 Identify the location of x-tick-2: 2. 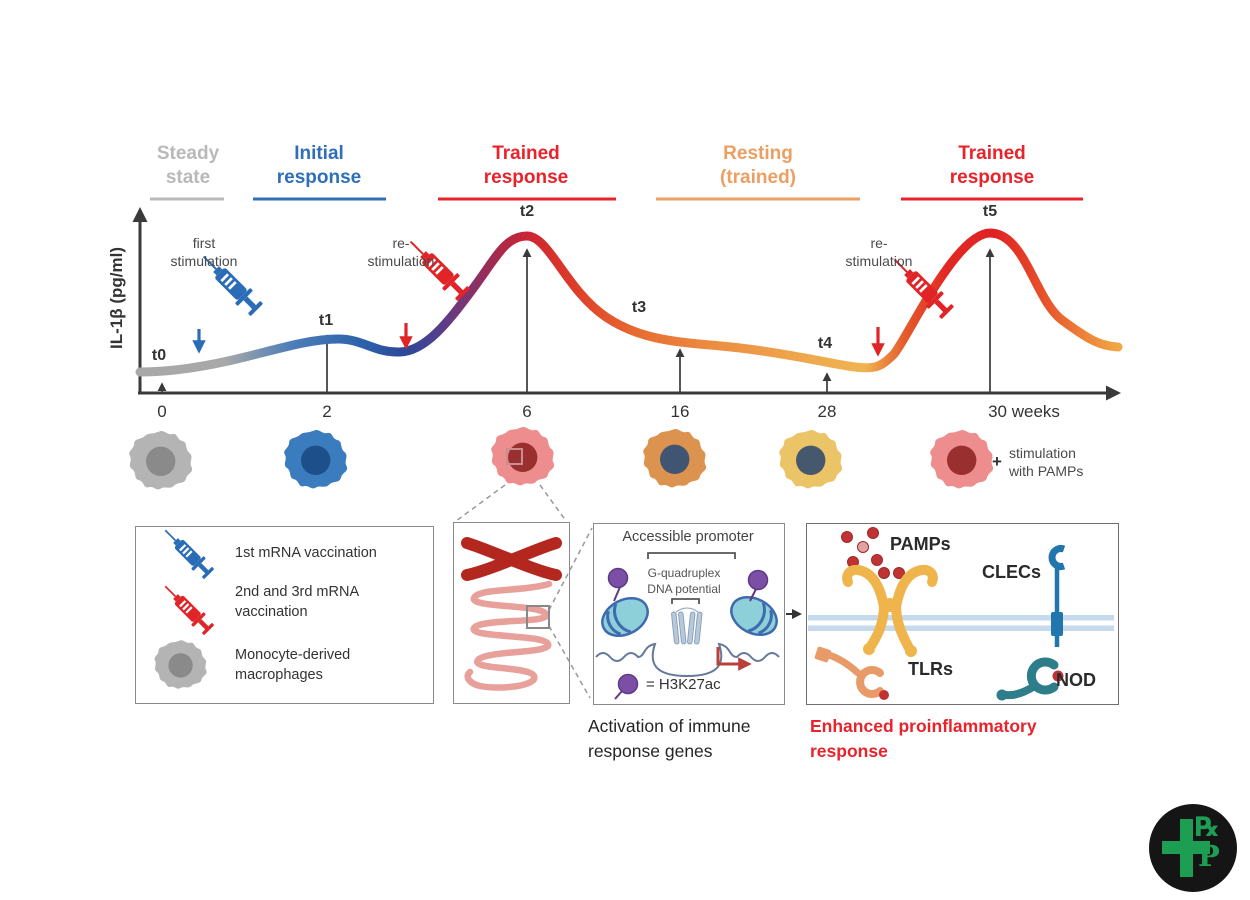
(327, 411).